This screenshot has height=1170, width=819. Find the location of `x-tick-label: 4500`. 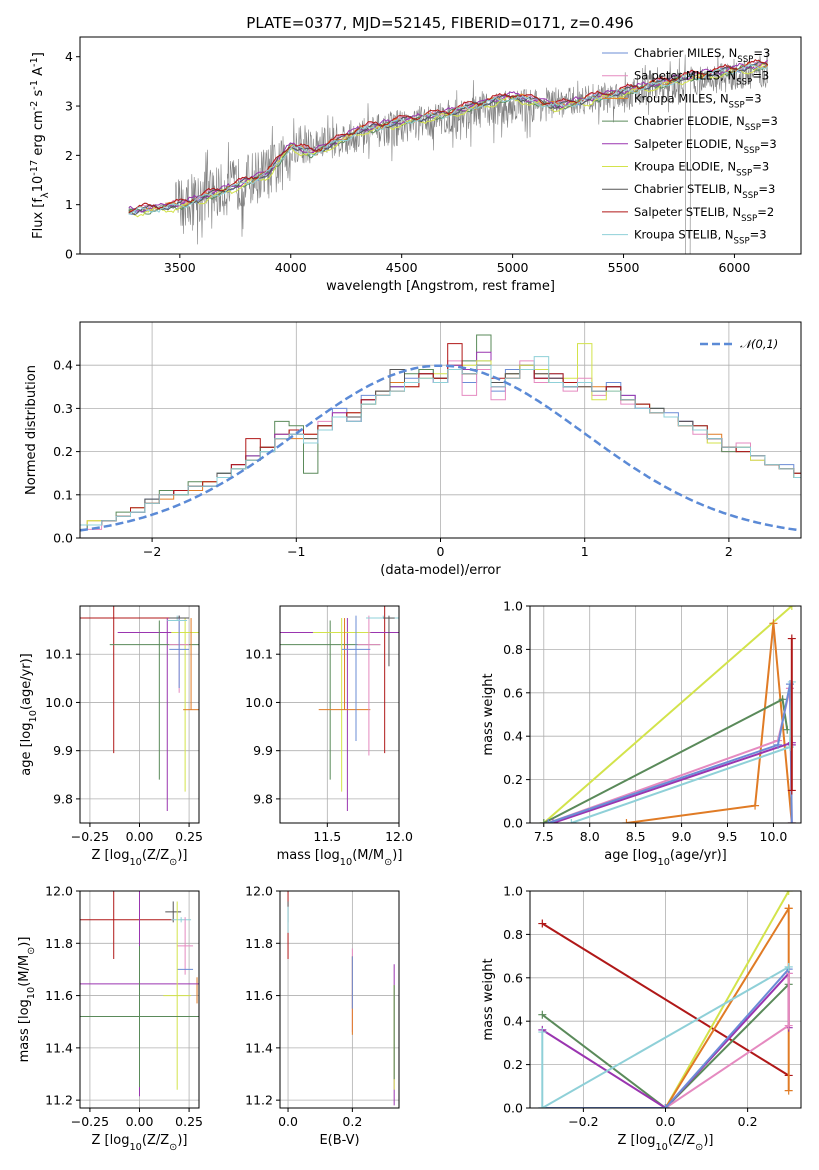

x-tick-label: 4500 is located at coordinates (402, 267).